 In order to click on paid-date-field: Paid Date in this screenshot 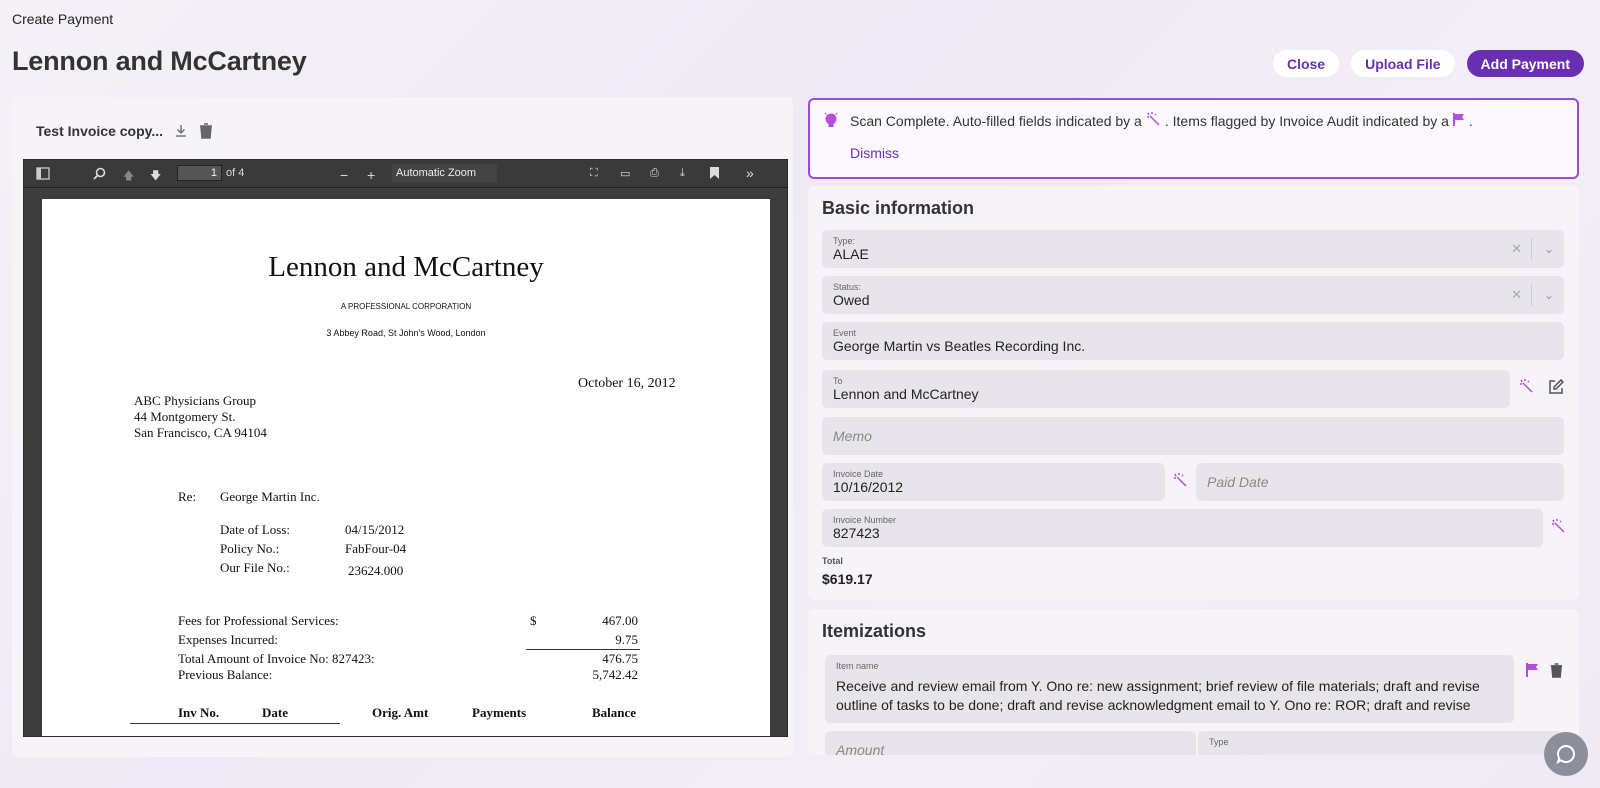, I will do `click(1380, 482)`.